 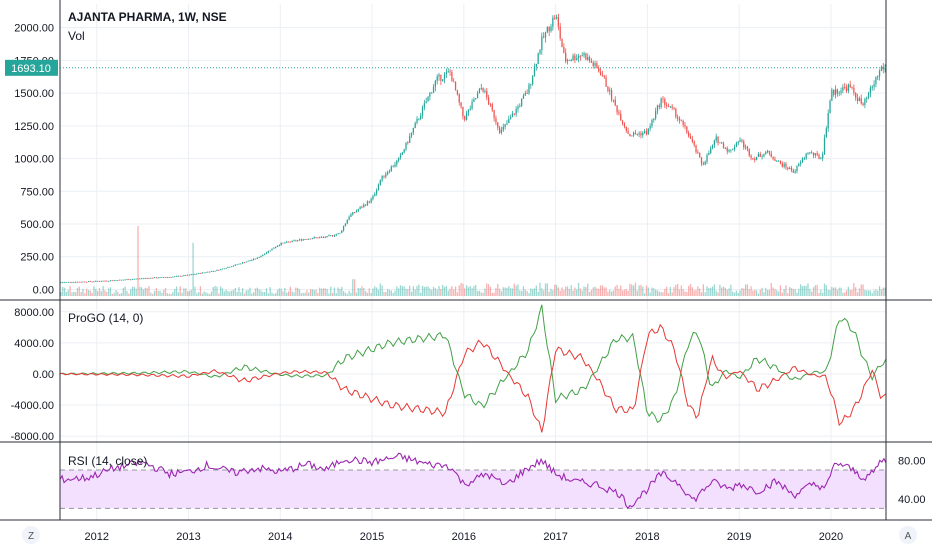 I want to click on zoom-button, so click(x=31, y=535).